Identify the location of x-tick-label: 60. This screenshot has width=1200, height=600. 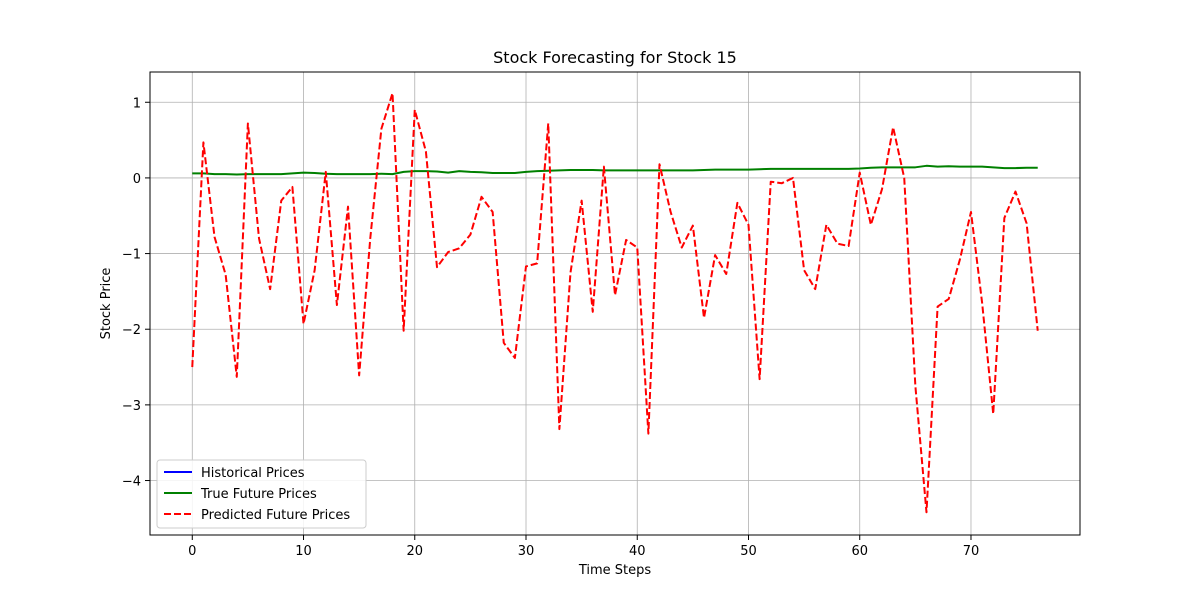
(859, 551).